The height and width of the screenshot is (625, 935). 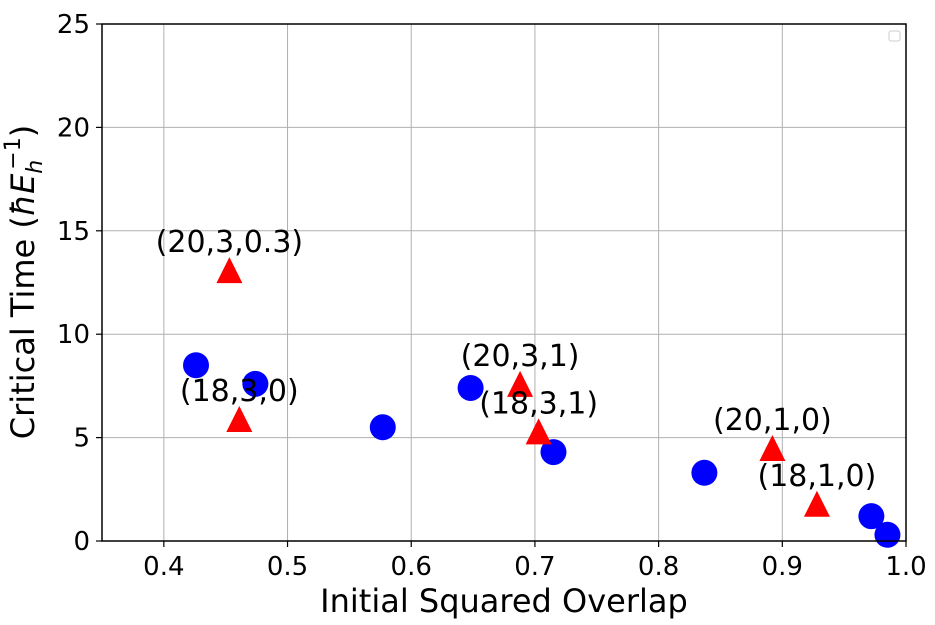 What do you see at coordinates (73, 232) in the screenshot?
I see `y-tick-label: 15` at bounding box center [73, 232].